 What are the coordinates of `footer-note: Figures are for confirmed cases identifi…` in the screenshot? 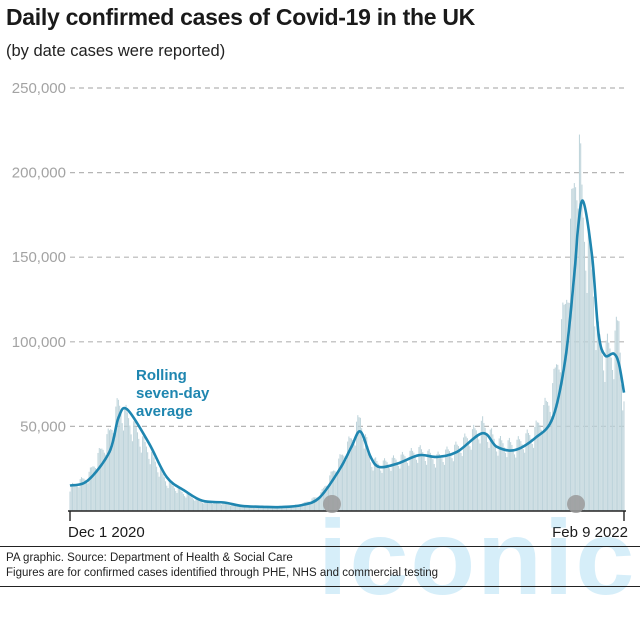 It's located at (222, 573).